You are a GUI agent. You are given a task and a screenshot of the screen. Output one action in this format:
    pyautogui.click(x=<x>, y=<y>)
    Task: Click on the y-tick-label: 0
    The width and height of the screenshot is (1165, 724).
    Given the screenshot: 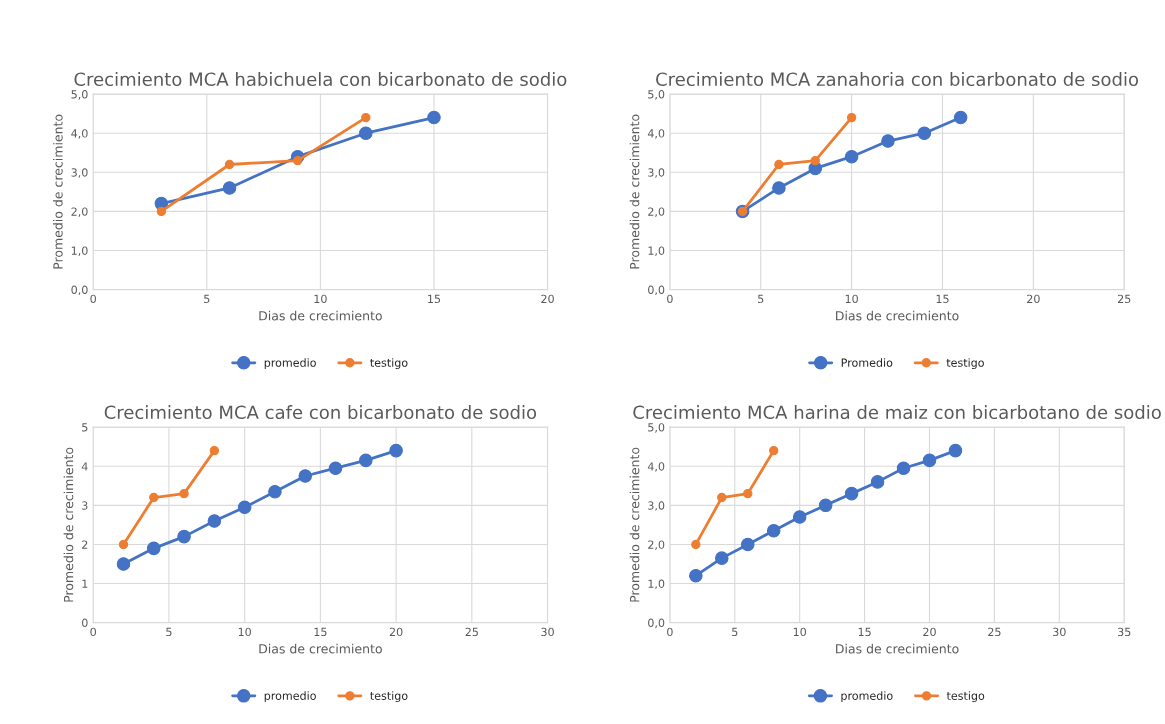 What is the action you would take?
    pyautogui.click(x=85, y=623)
    